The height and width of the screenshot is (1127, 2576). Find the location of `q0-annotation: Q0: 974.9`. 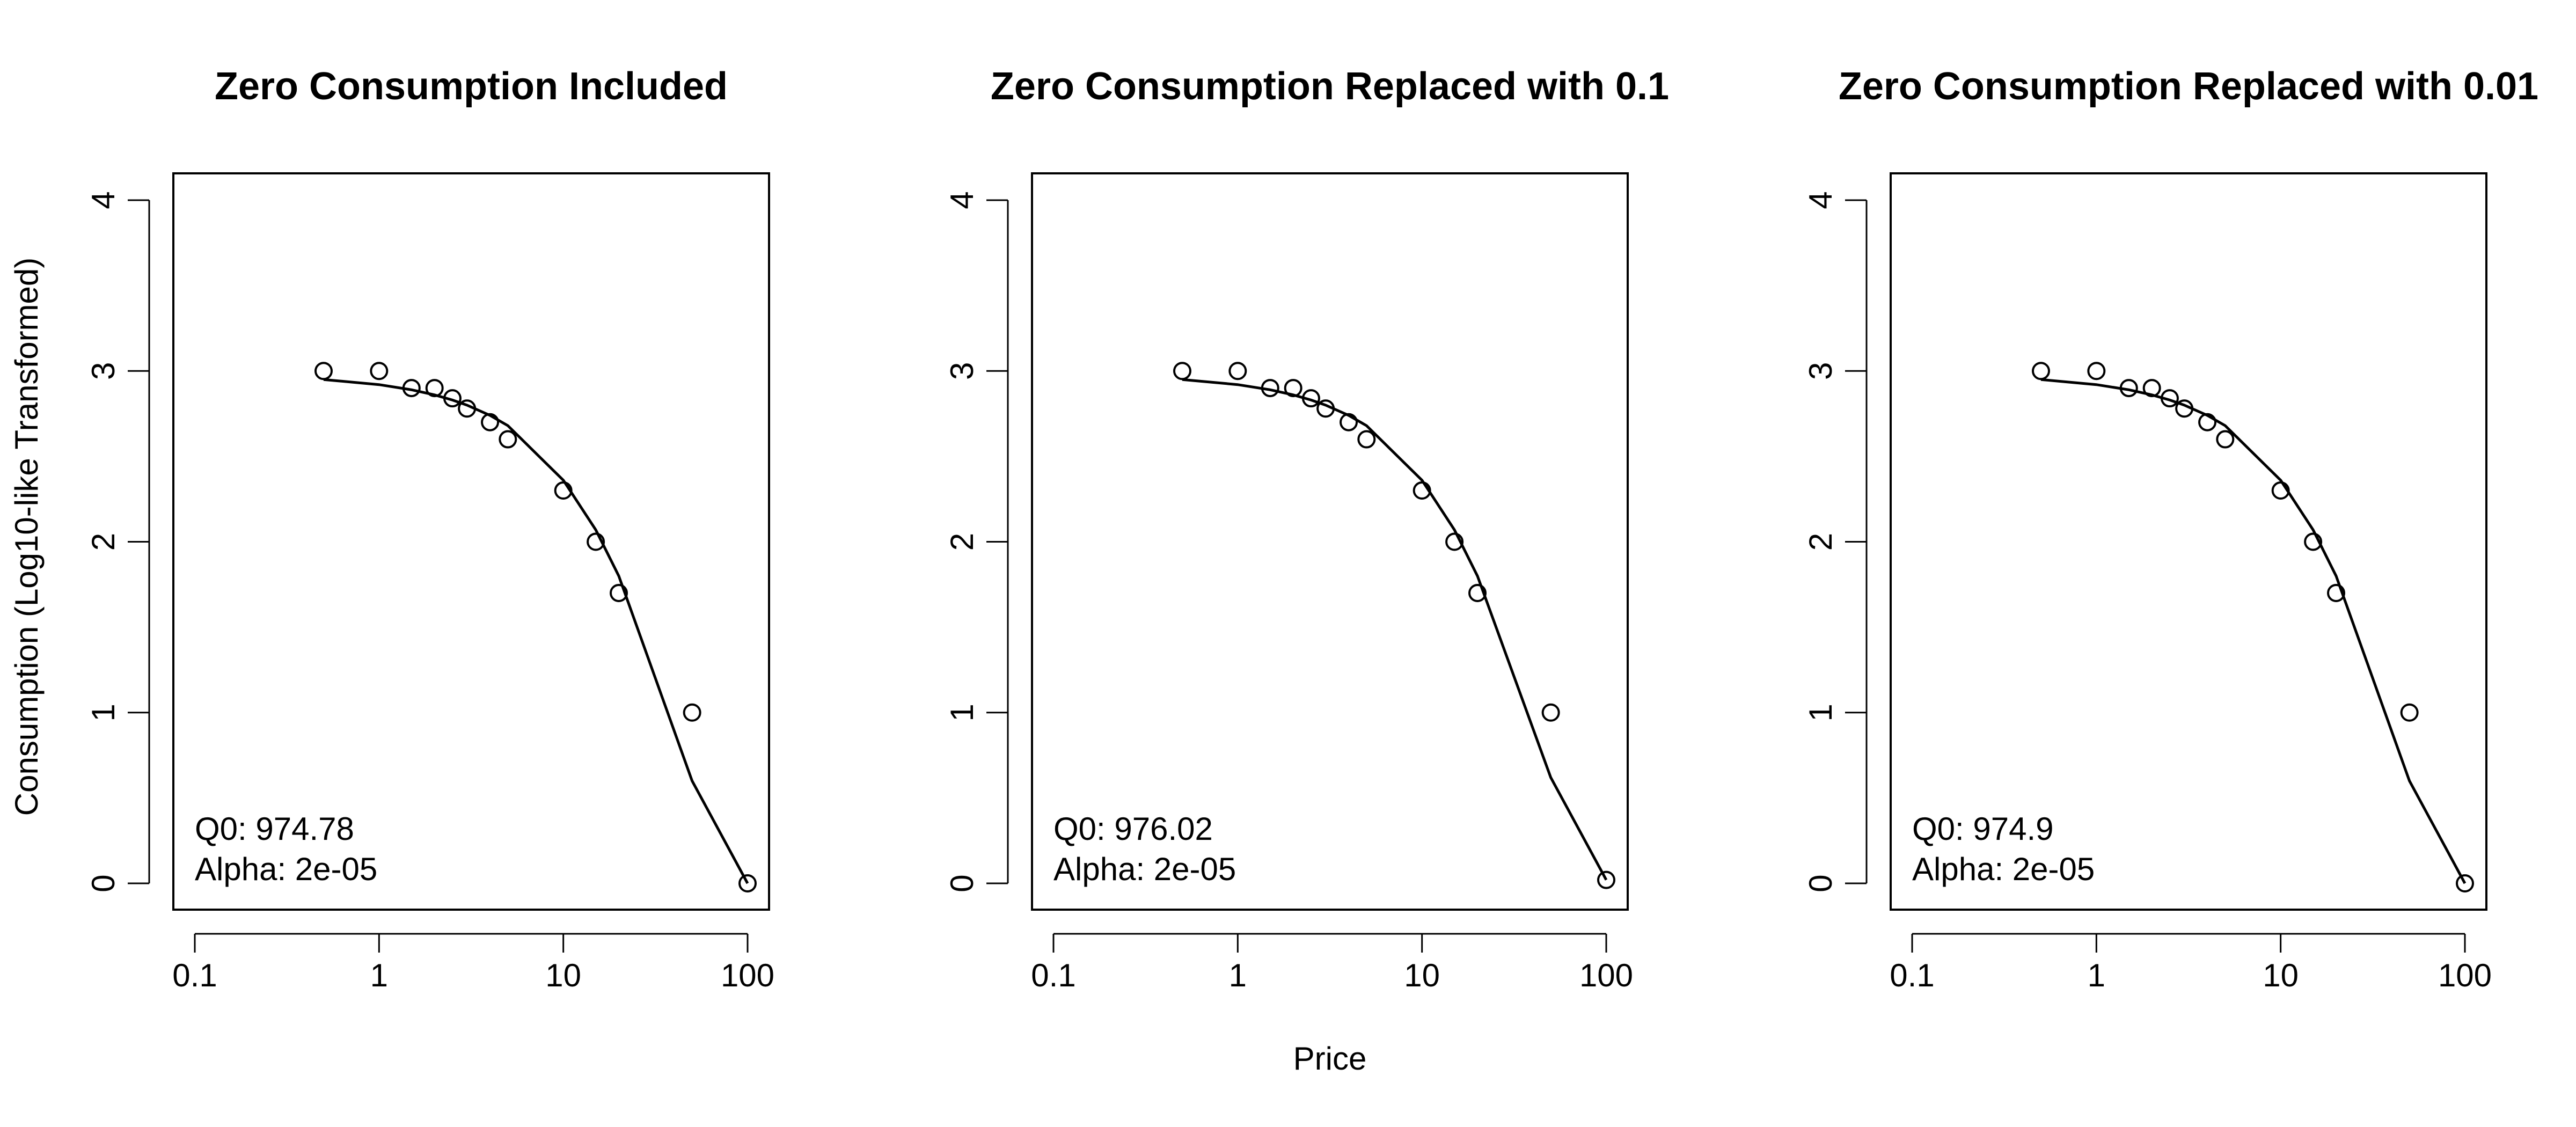

q0-annotation: Q0: 974.9 is located at coordinates (1983, 829).